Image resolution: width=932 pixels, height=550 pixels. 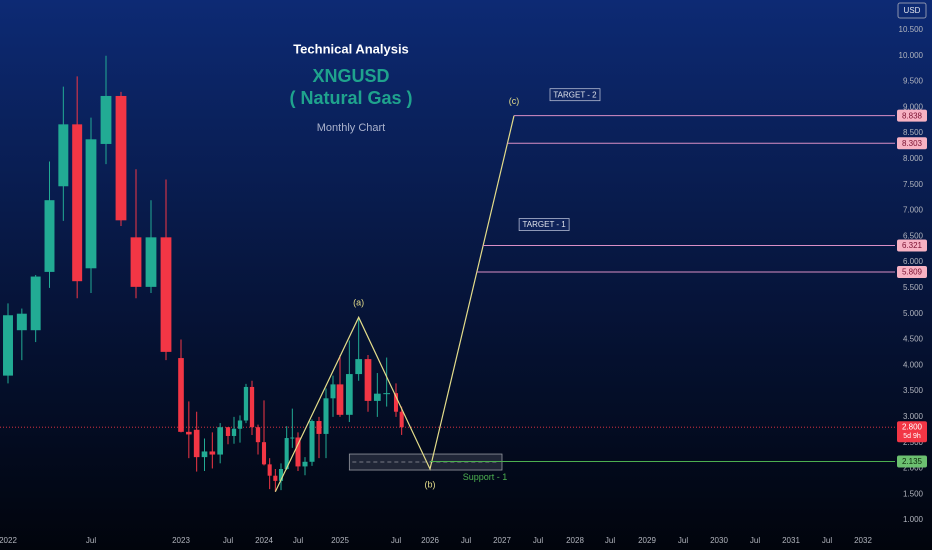 What do you see at coordinates (264, 540) in the screenshot?
I see `x-tick-label: 2024` at bounding box center [264, 540].